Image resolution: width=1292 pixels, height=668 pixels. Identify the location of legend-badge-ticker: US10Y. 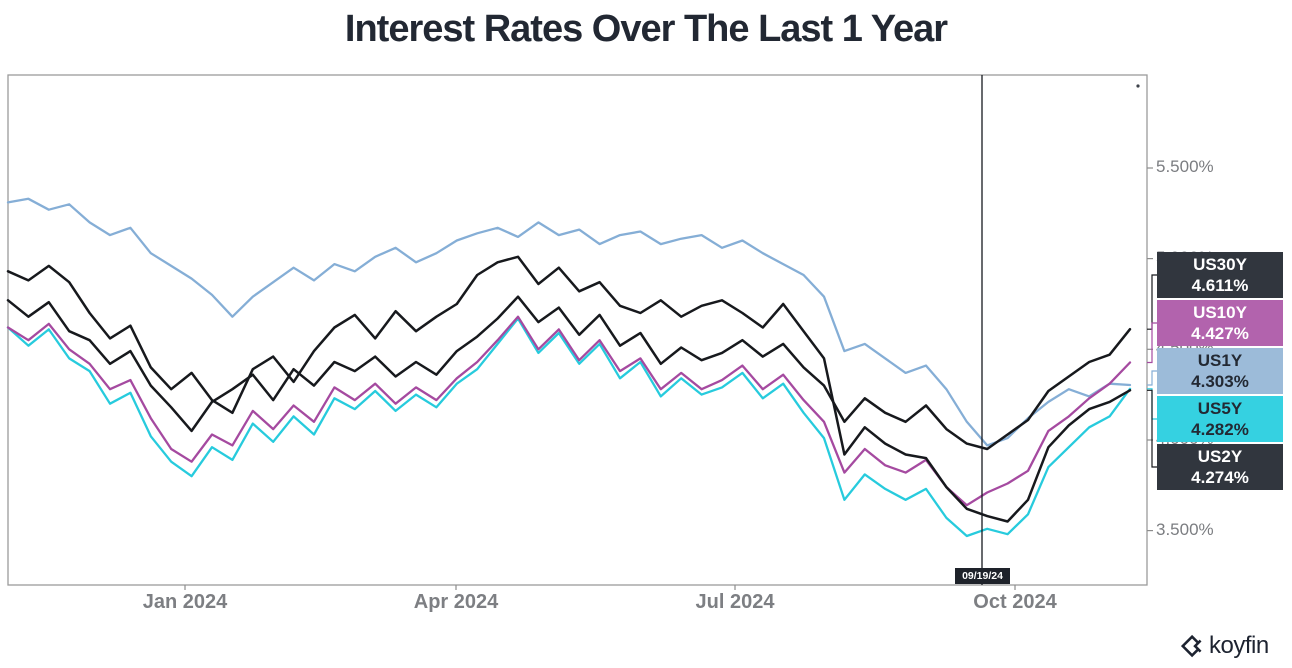
(1220, 312).